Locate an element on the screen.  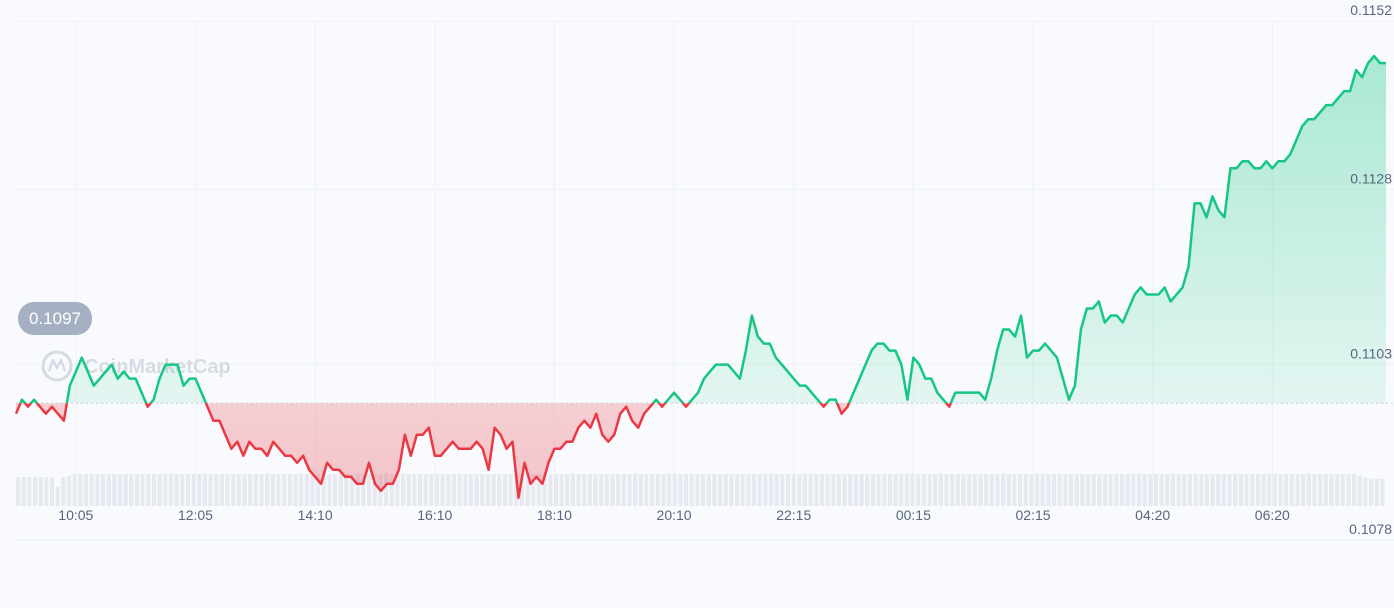
y-tick-label-2: 0.1103 is located at coordinates (1371, 354).